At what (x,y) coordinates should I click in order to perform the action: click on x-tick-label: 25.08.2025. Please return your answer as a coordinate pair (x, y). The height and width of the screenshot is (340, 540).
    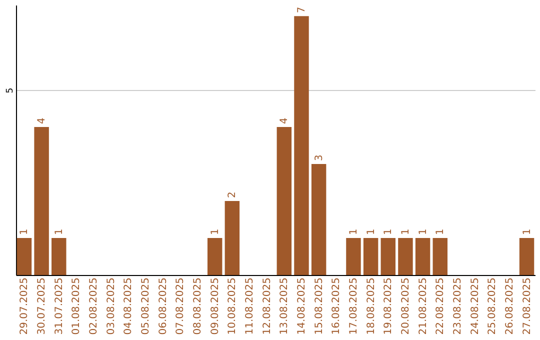
    Looking at the image, I should click on (492, 306).